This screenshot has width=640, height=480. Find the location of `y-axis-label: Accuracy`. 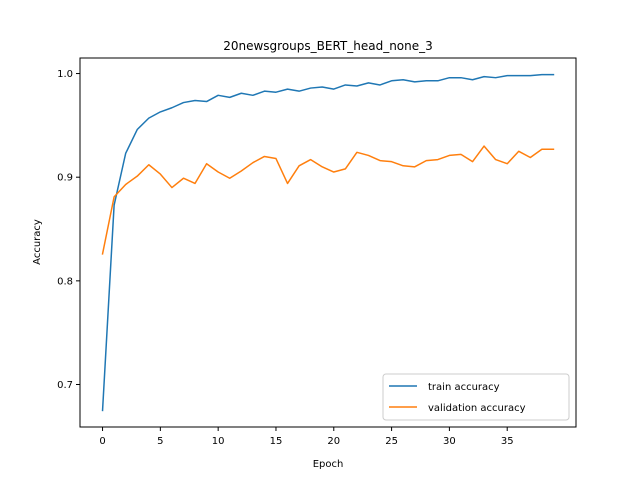

y-axis-label: Accuracy is located at coordinates (37, 242).